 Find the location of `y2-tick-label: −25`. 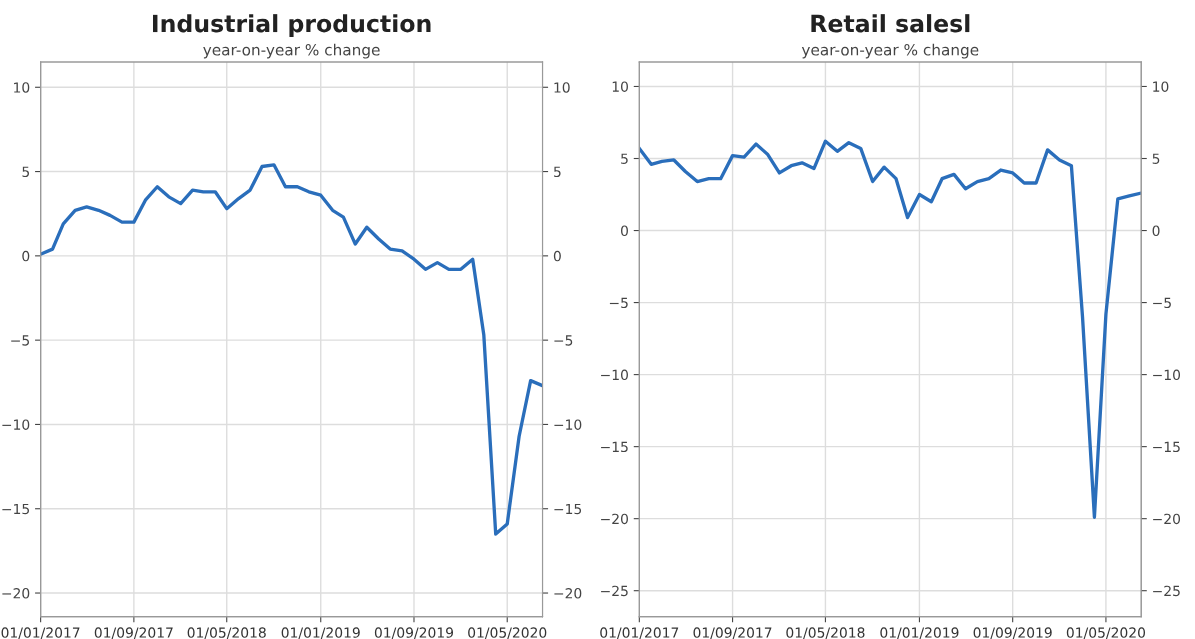

y2-tick-label: −25 is located at coordinates (1166, 591).